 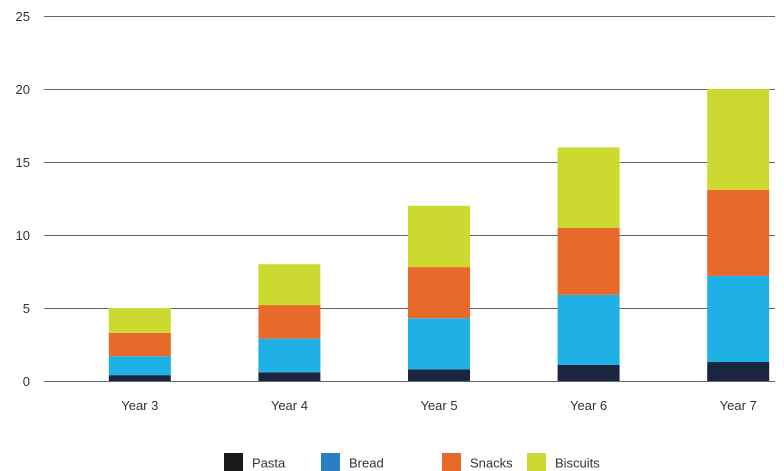 I want to click on x-tick-label: Year 6, so click(x=588, y=405).